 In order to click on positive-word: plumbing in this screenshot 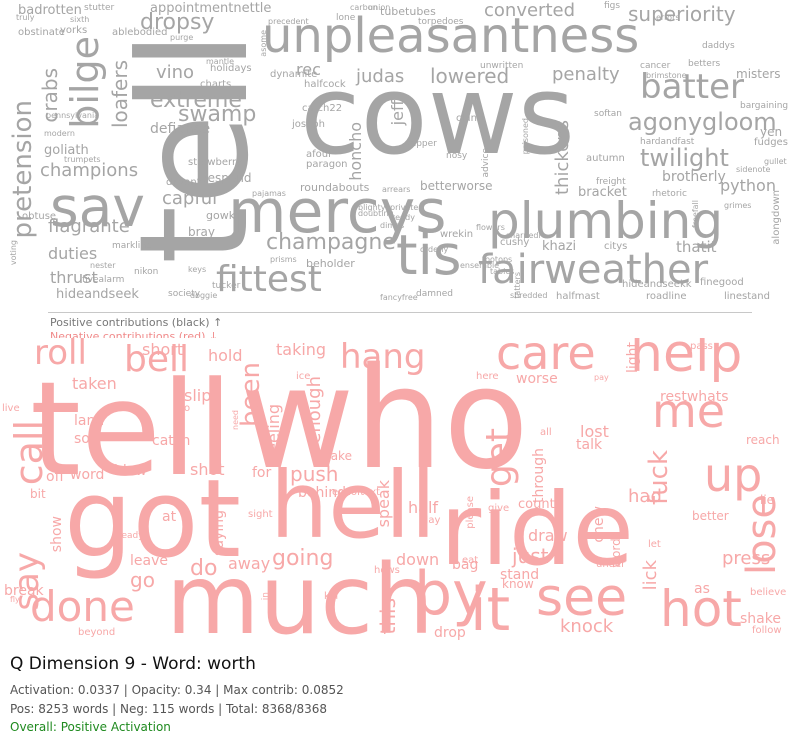, I will do `click(606, 221)`.